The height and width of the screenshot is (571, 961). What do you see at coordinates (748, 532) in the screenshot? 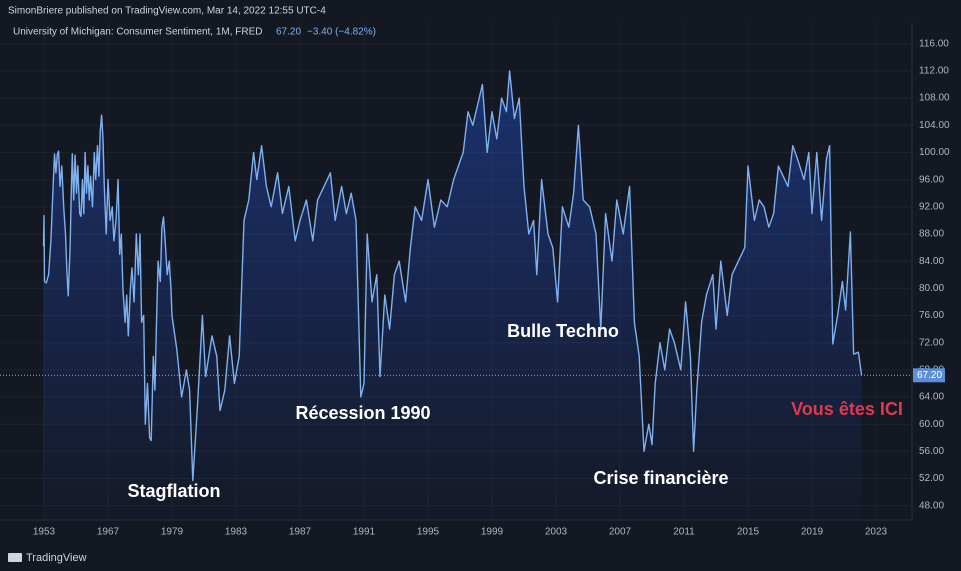
I see `x-tick-label: 2015` at bounding box center [748, 532].